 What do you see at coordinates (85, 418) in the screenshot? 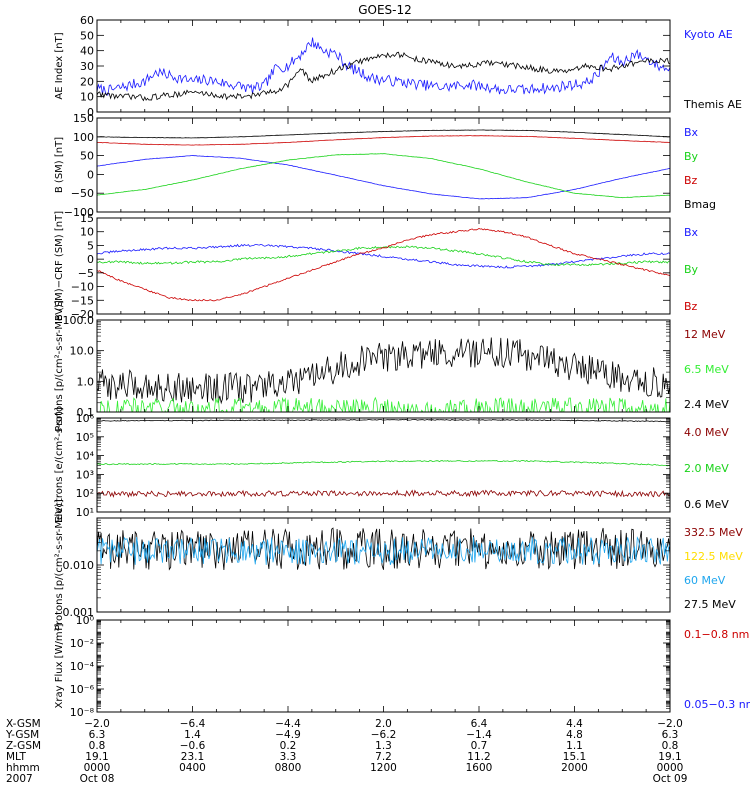
I see `y-tick-label: 10⁶` at bounding box center [85, 418].